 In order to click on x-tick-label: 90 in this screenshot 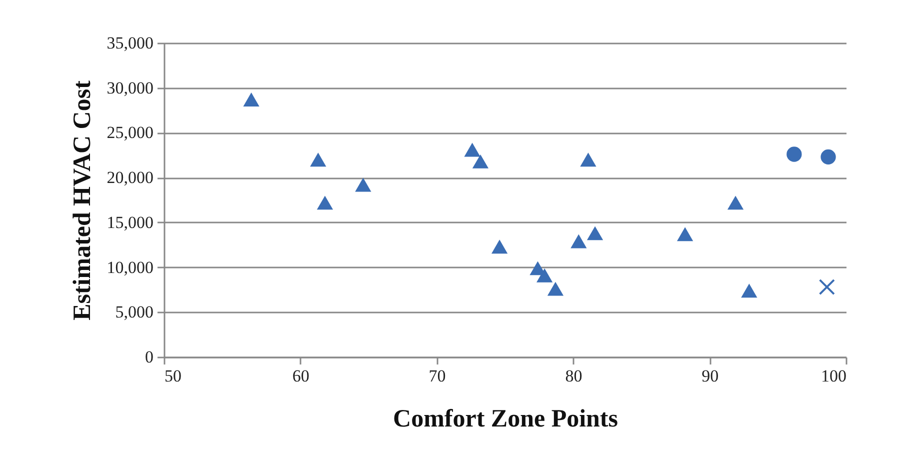, I will do `click(710, 376)`.